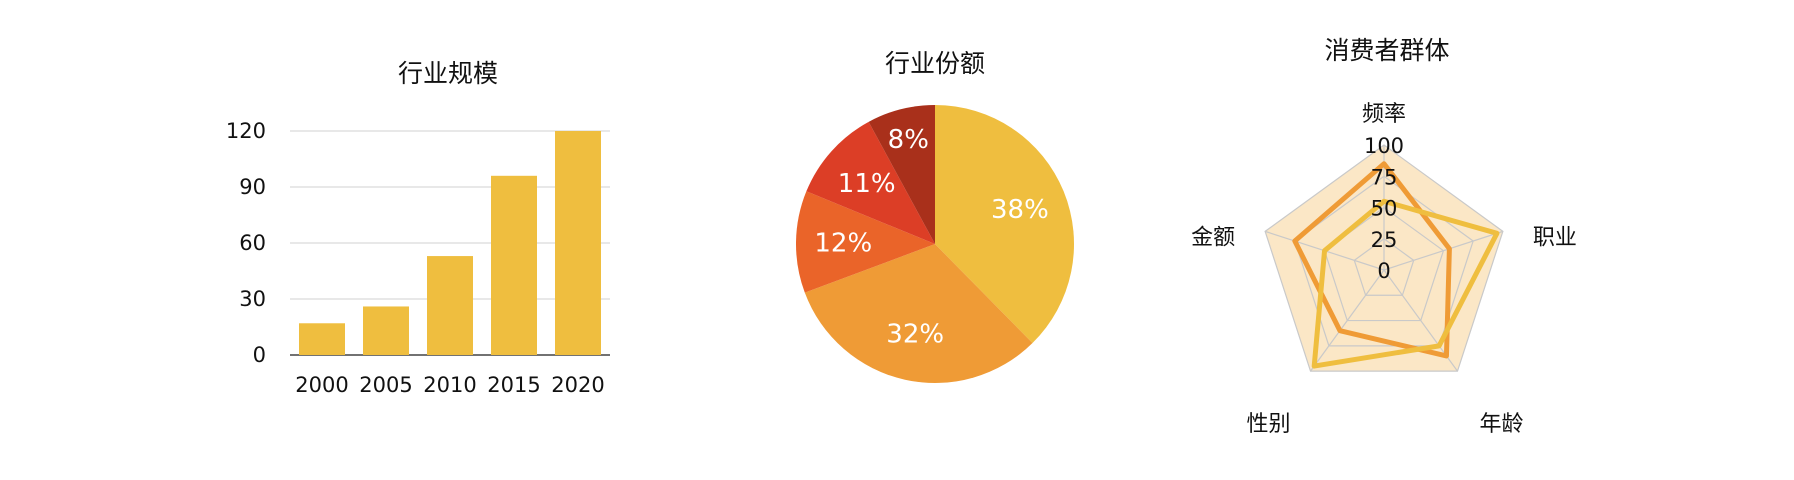 Image resolution: width=1794 pixels, height=480 pixels. Describe the element at coordinates (908, 140) in the screenshot. I see `pie-slice-label: 8%` at that location.